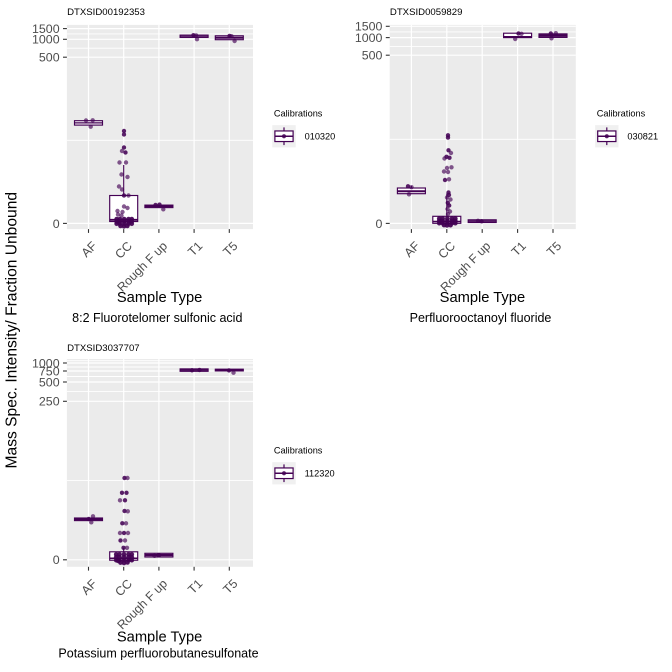  What do you see at coordinates (106, 12) in the screenshot?
I see `svg-text: DTXSID00192353` at bounding box center [106, 12].